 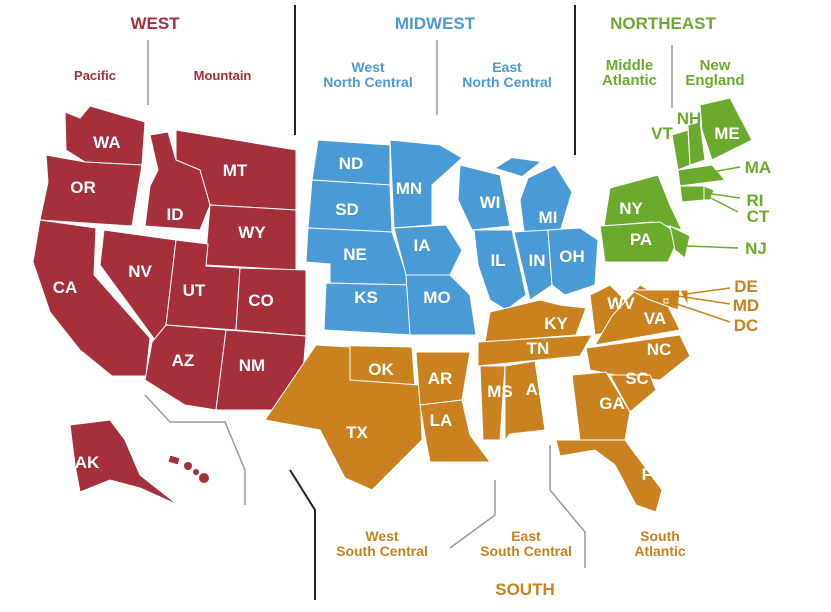 I want to click on state-label: SD, so click(x=347, y=209).